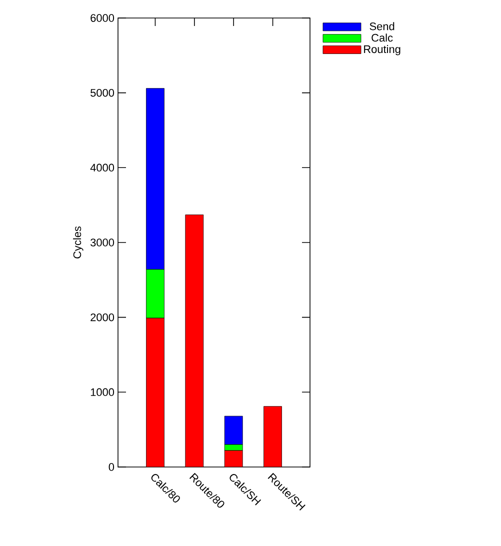 This screenshot has height=546, width=501. I want to click on y-axis-title: Cycles, so click(78, 242).